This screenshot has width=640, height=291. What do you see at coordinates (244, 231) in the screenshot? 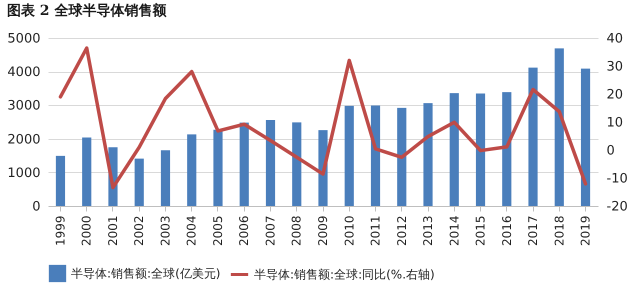
I see `x-tick-label: 2006` at bounding box center [244, 231].